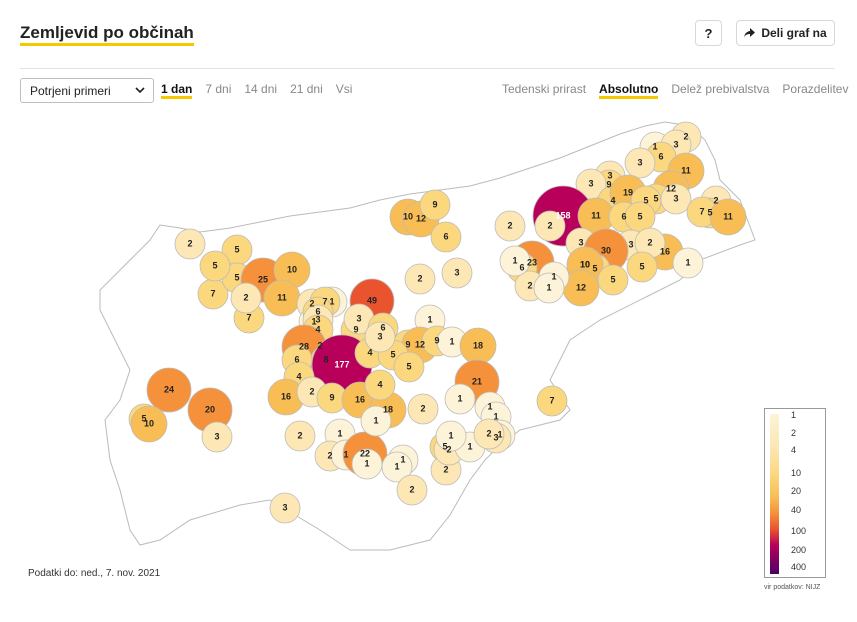 Image resolution: width=857 pixels, height=622 pixels. I want to click on tab-1-day: 1 dan, so click(177, 90).